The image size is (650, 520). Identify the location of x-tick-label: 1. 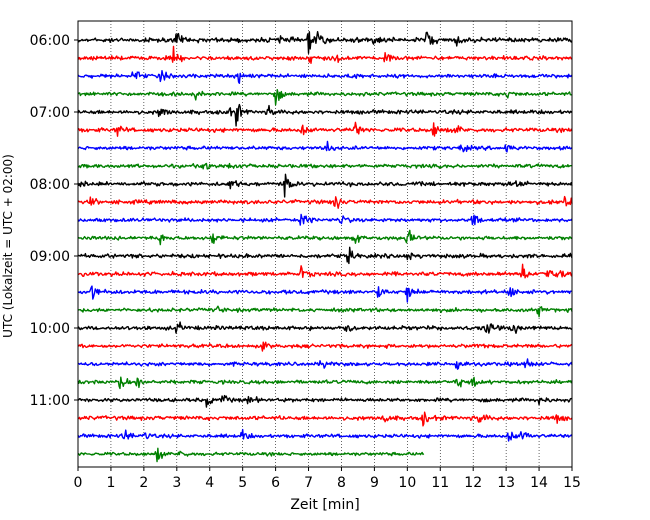
(110, 483).